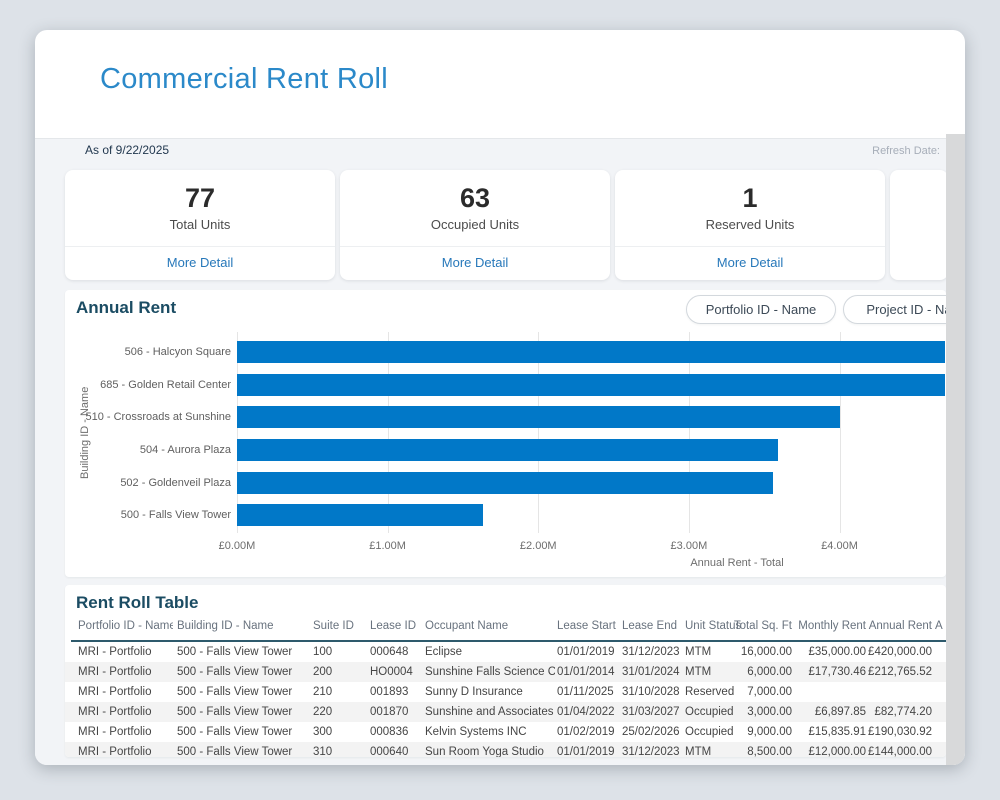 This screenshot has height=800, width=1000. I want to click on category-label: 506 - Halcyon Square, so click(177, 352).